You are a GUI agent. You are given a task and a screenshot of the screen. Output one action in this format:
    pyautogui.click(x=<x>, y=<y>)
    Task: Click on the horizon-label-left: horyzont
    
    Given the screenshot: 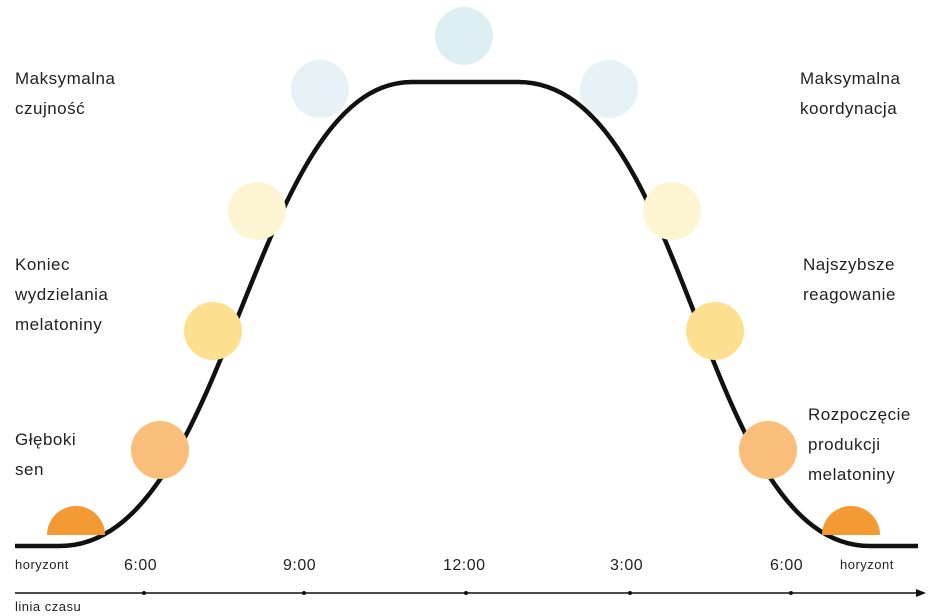 What is the action you would take?
    pyautogui.click(x=42, y=564)
    